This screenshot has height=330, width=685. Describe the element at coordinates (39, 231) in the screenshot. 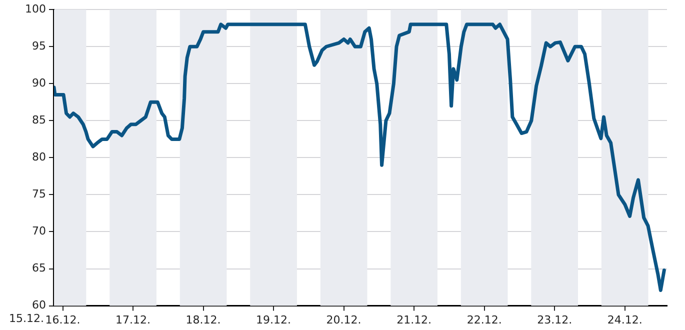

I see `y-tick-label: 70` at that location.